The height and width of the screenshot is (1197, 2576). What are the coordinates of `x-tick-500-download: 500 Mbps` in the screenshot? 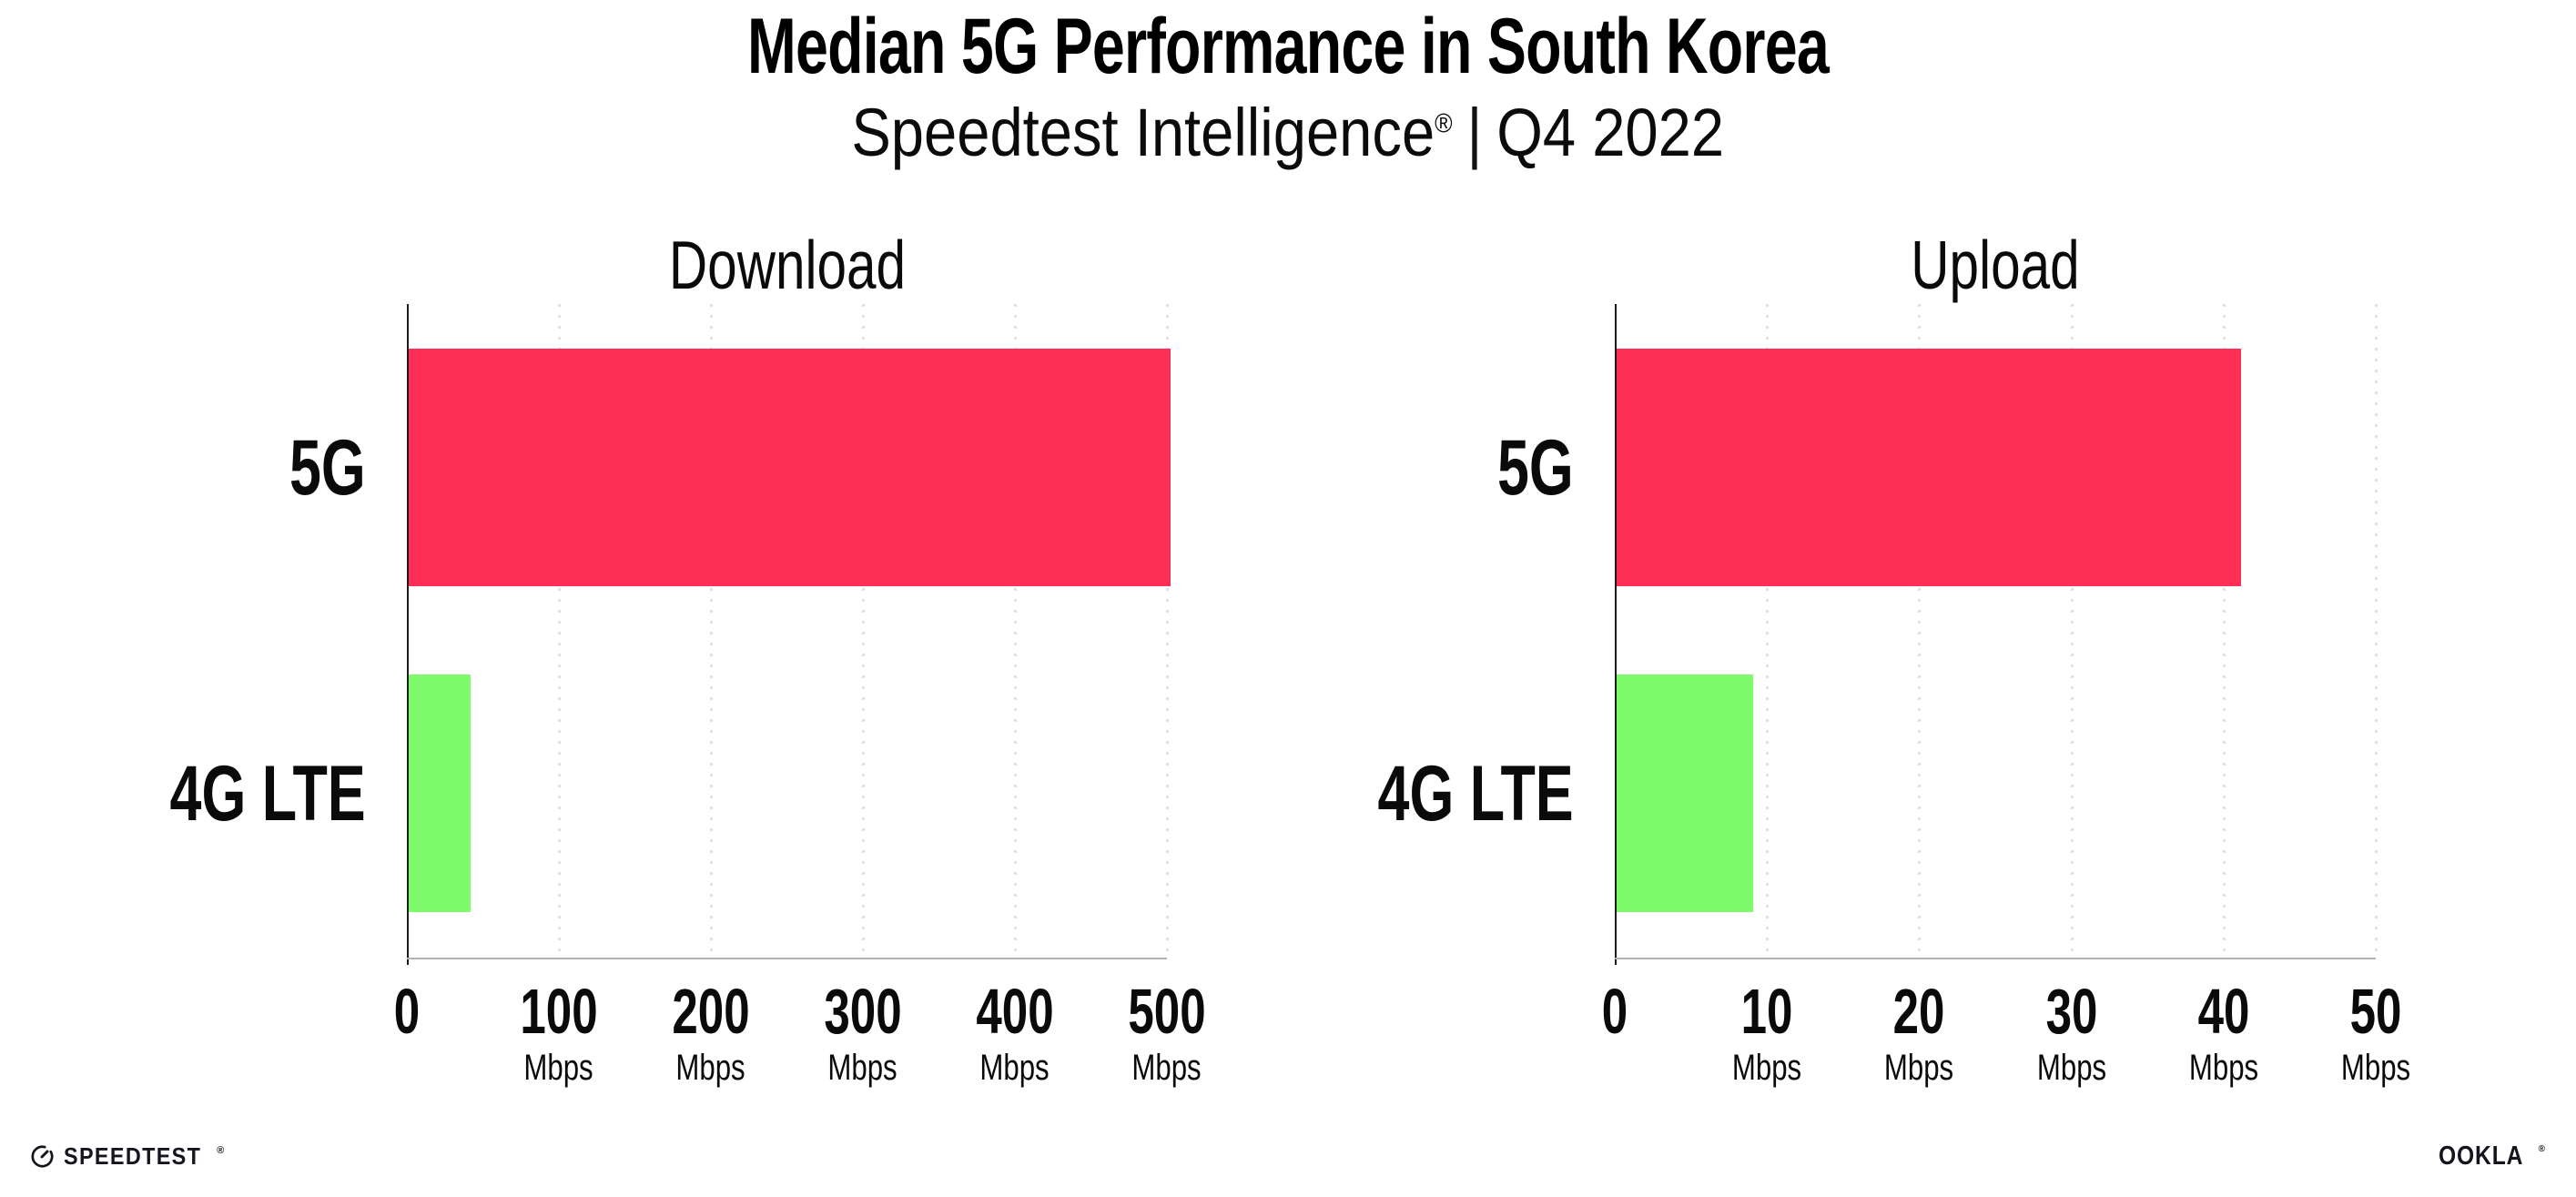 It's located at (1167, 1032).